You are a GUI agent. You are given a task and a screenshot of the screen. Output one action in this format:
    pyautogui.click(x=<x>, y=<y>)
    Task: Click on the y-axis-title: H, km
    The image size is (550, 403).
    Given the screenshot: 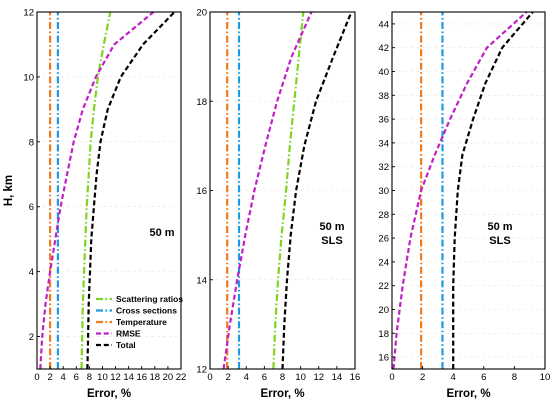 What is the action you would take?
    pyautogui.click(x=9, y=190)
    